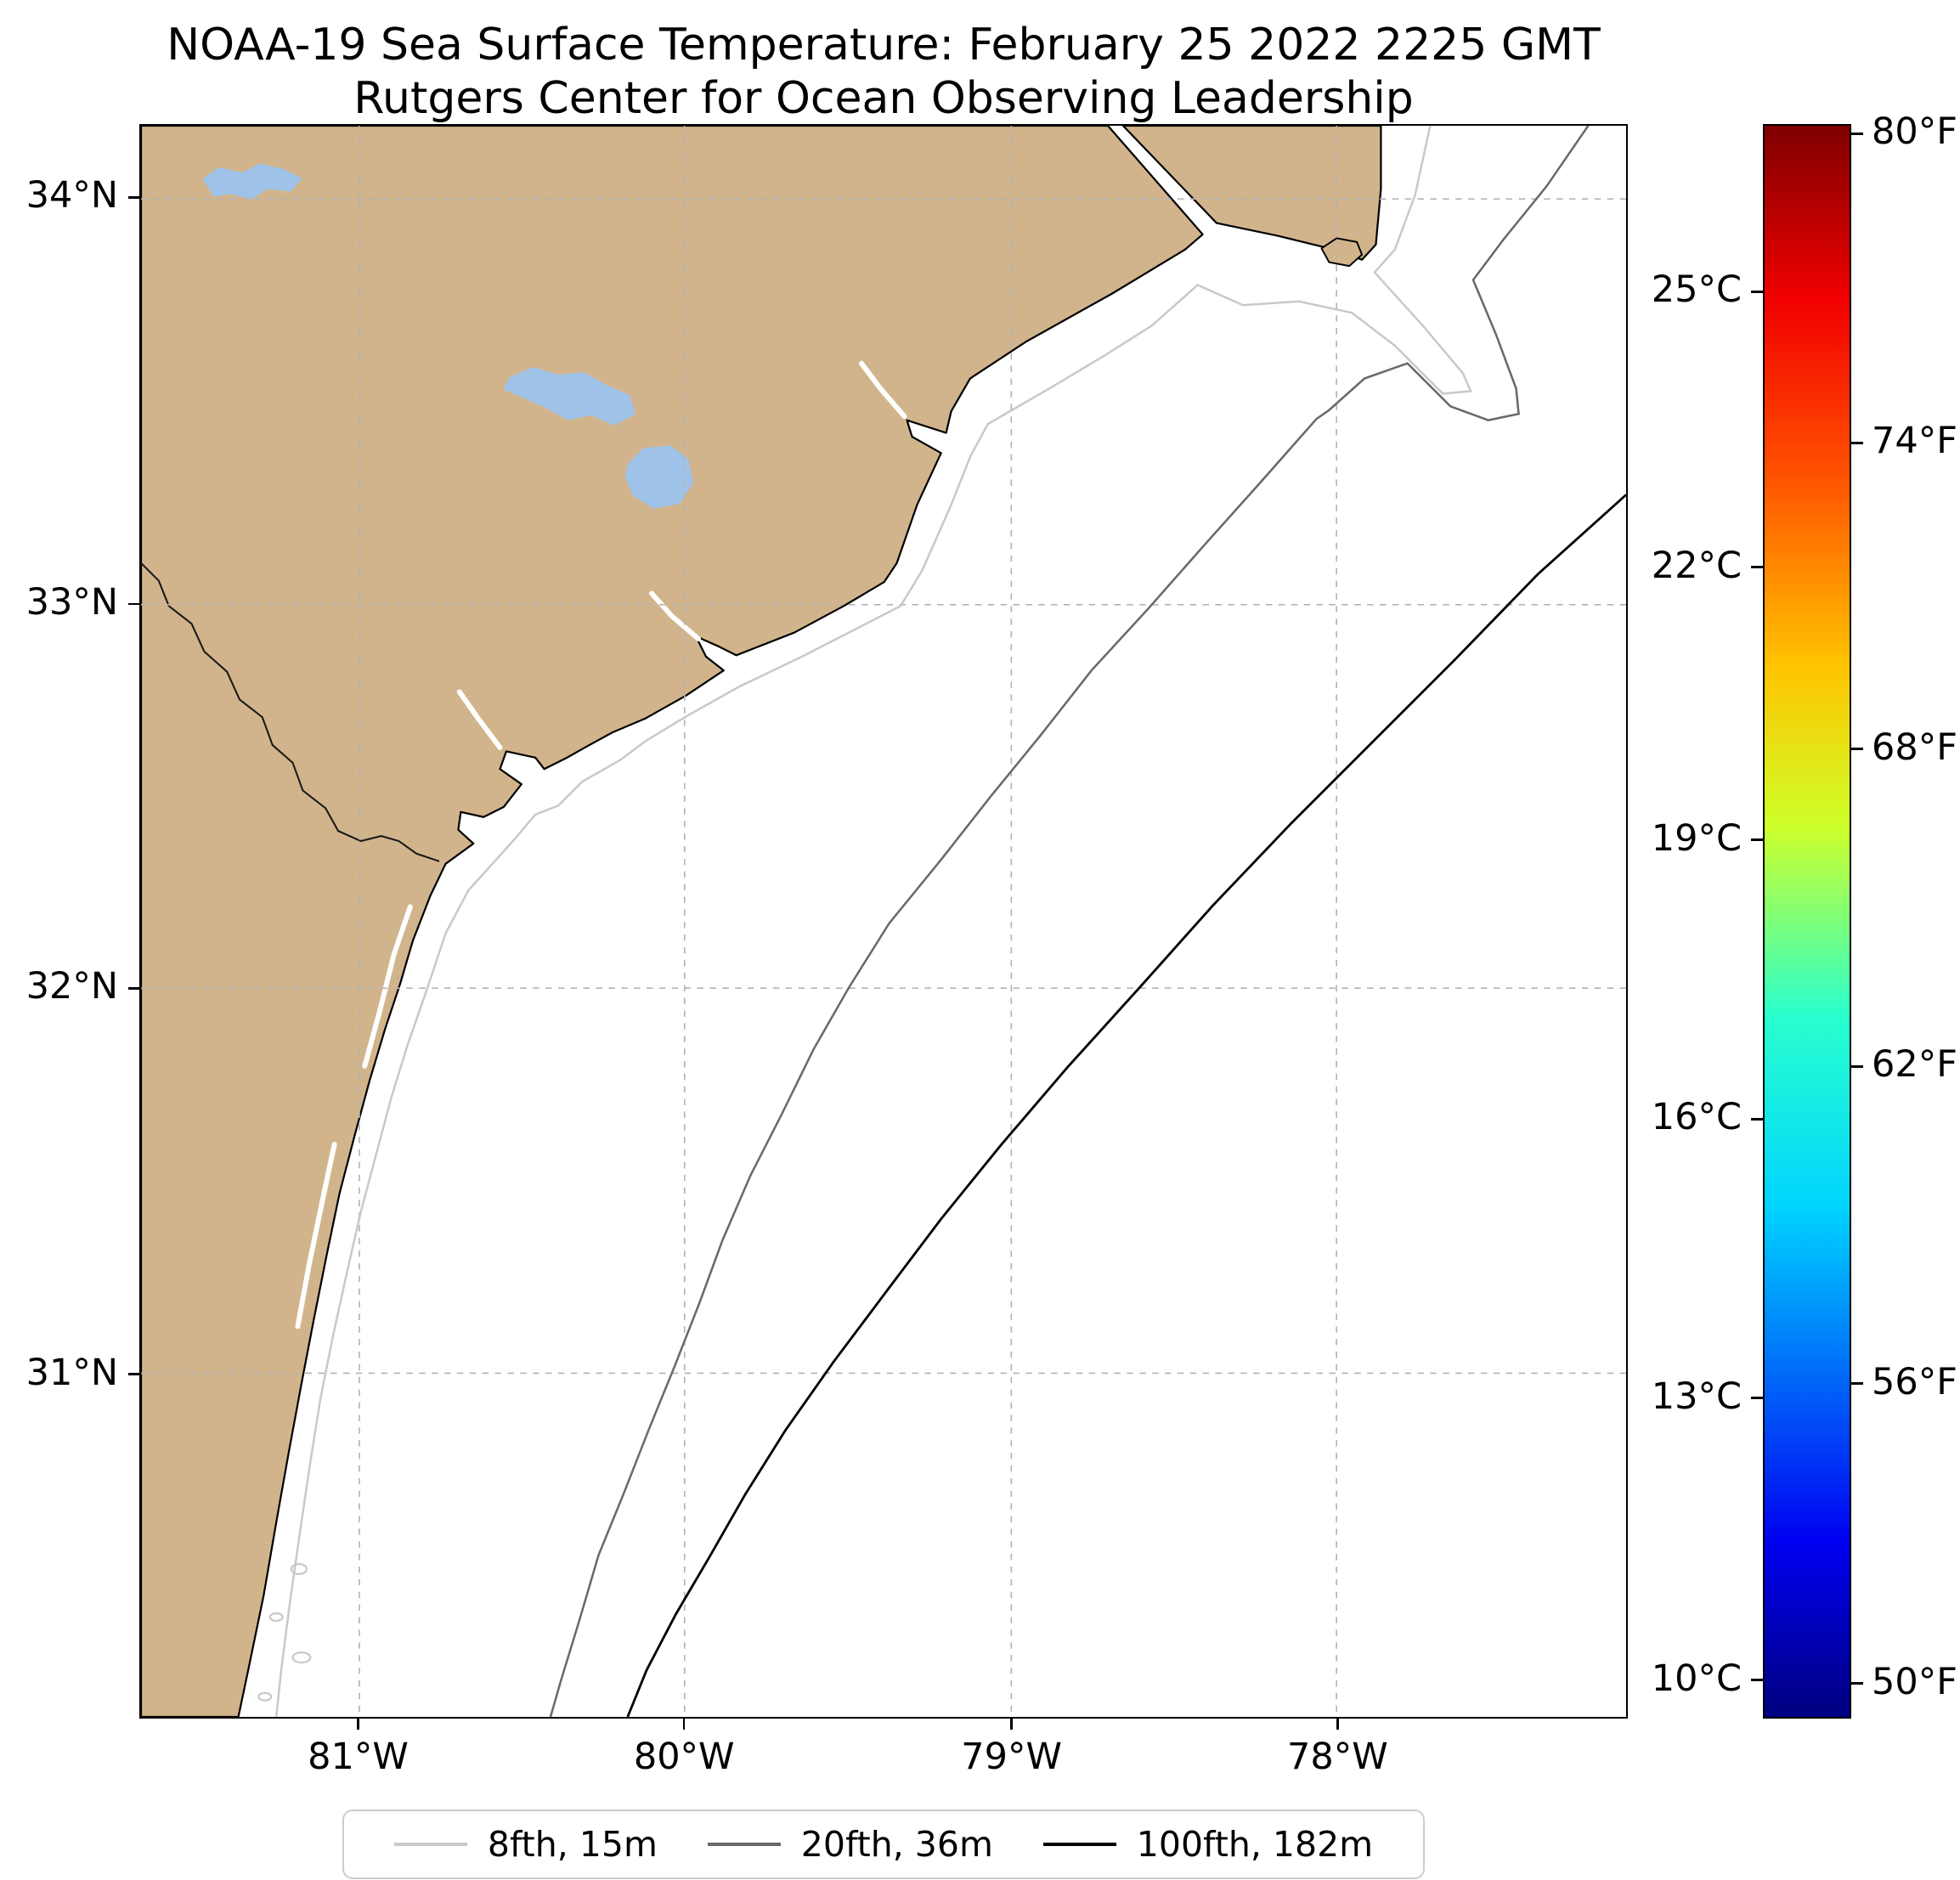 This screenshot has width=1960, height=1880. What do you see at coordinates (1915, 1382) in the screenshot?
I see `colorbar-label-fahrenheit: 56°F` at bounding box center [1915, 1382].